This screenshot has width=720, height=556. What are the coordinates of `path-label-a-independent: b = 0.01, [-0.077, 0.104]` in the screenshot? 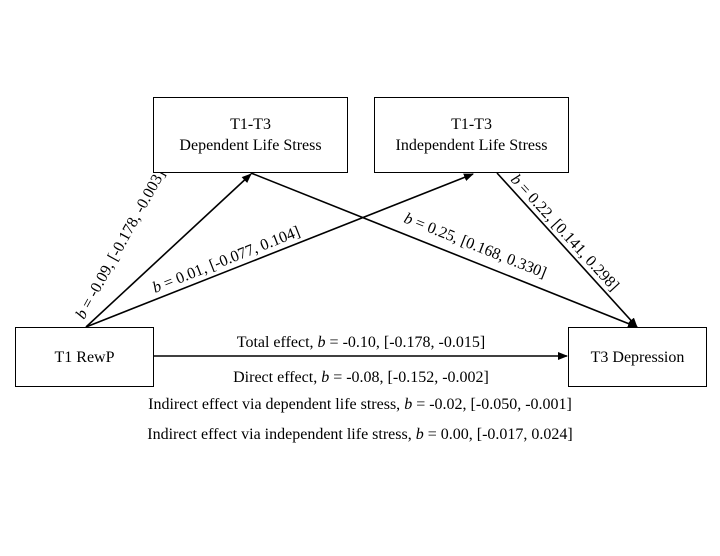 It's located at (226, 259).